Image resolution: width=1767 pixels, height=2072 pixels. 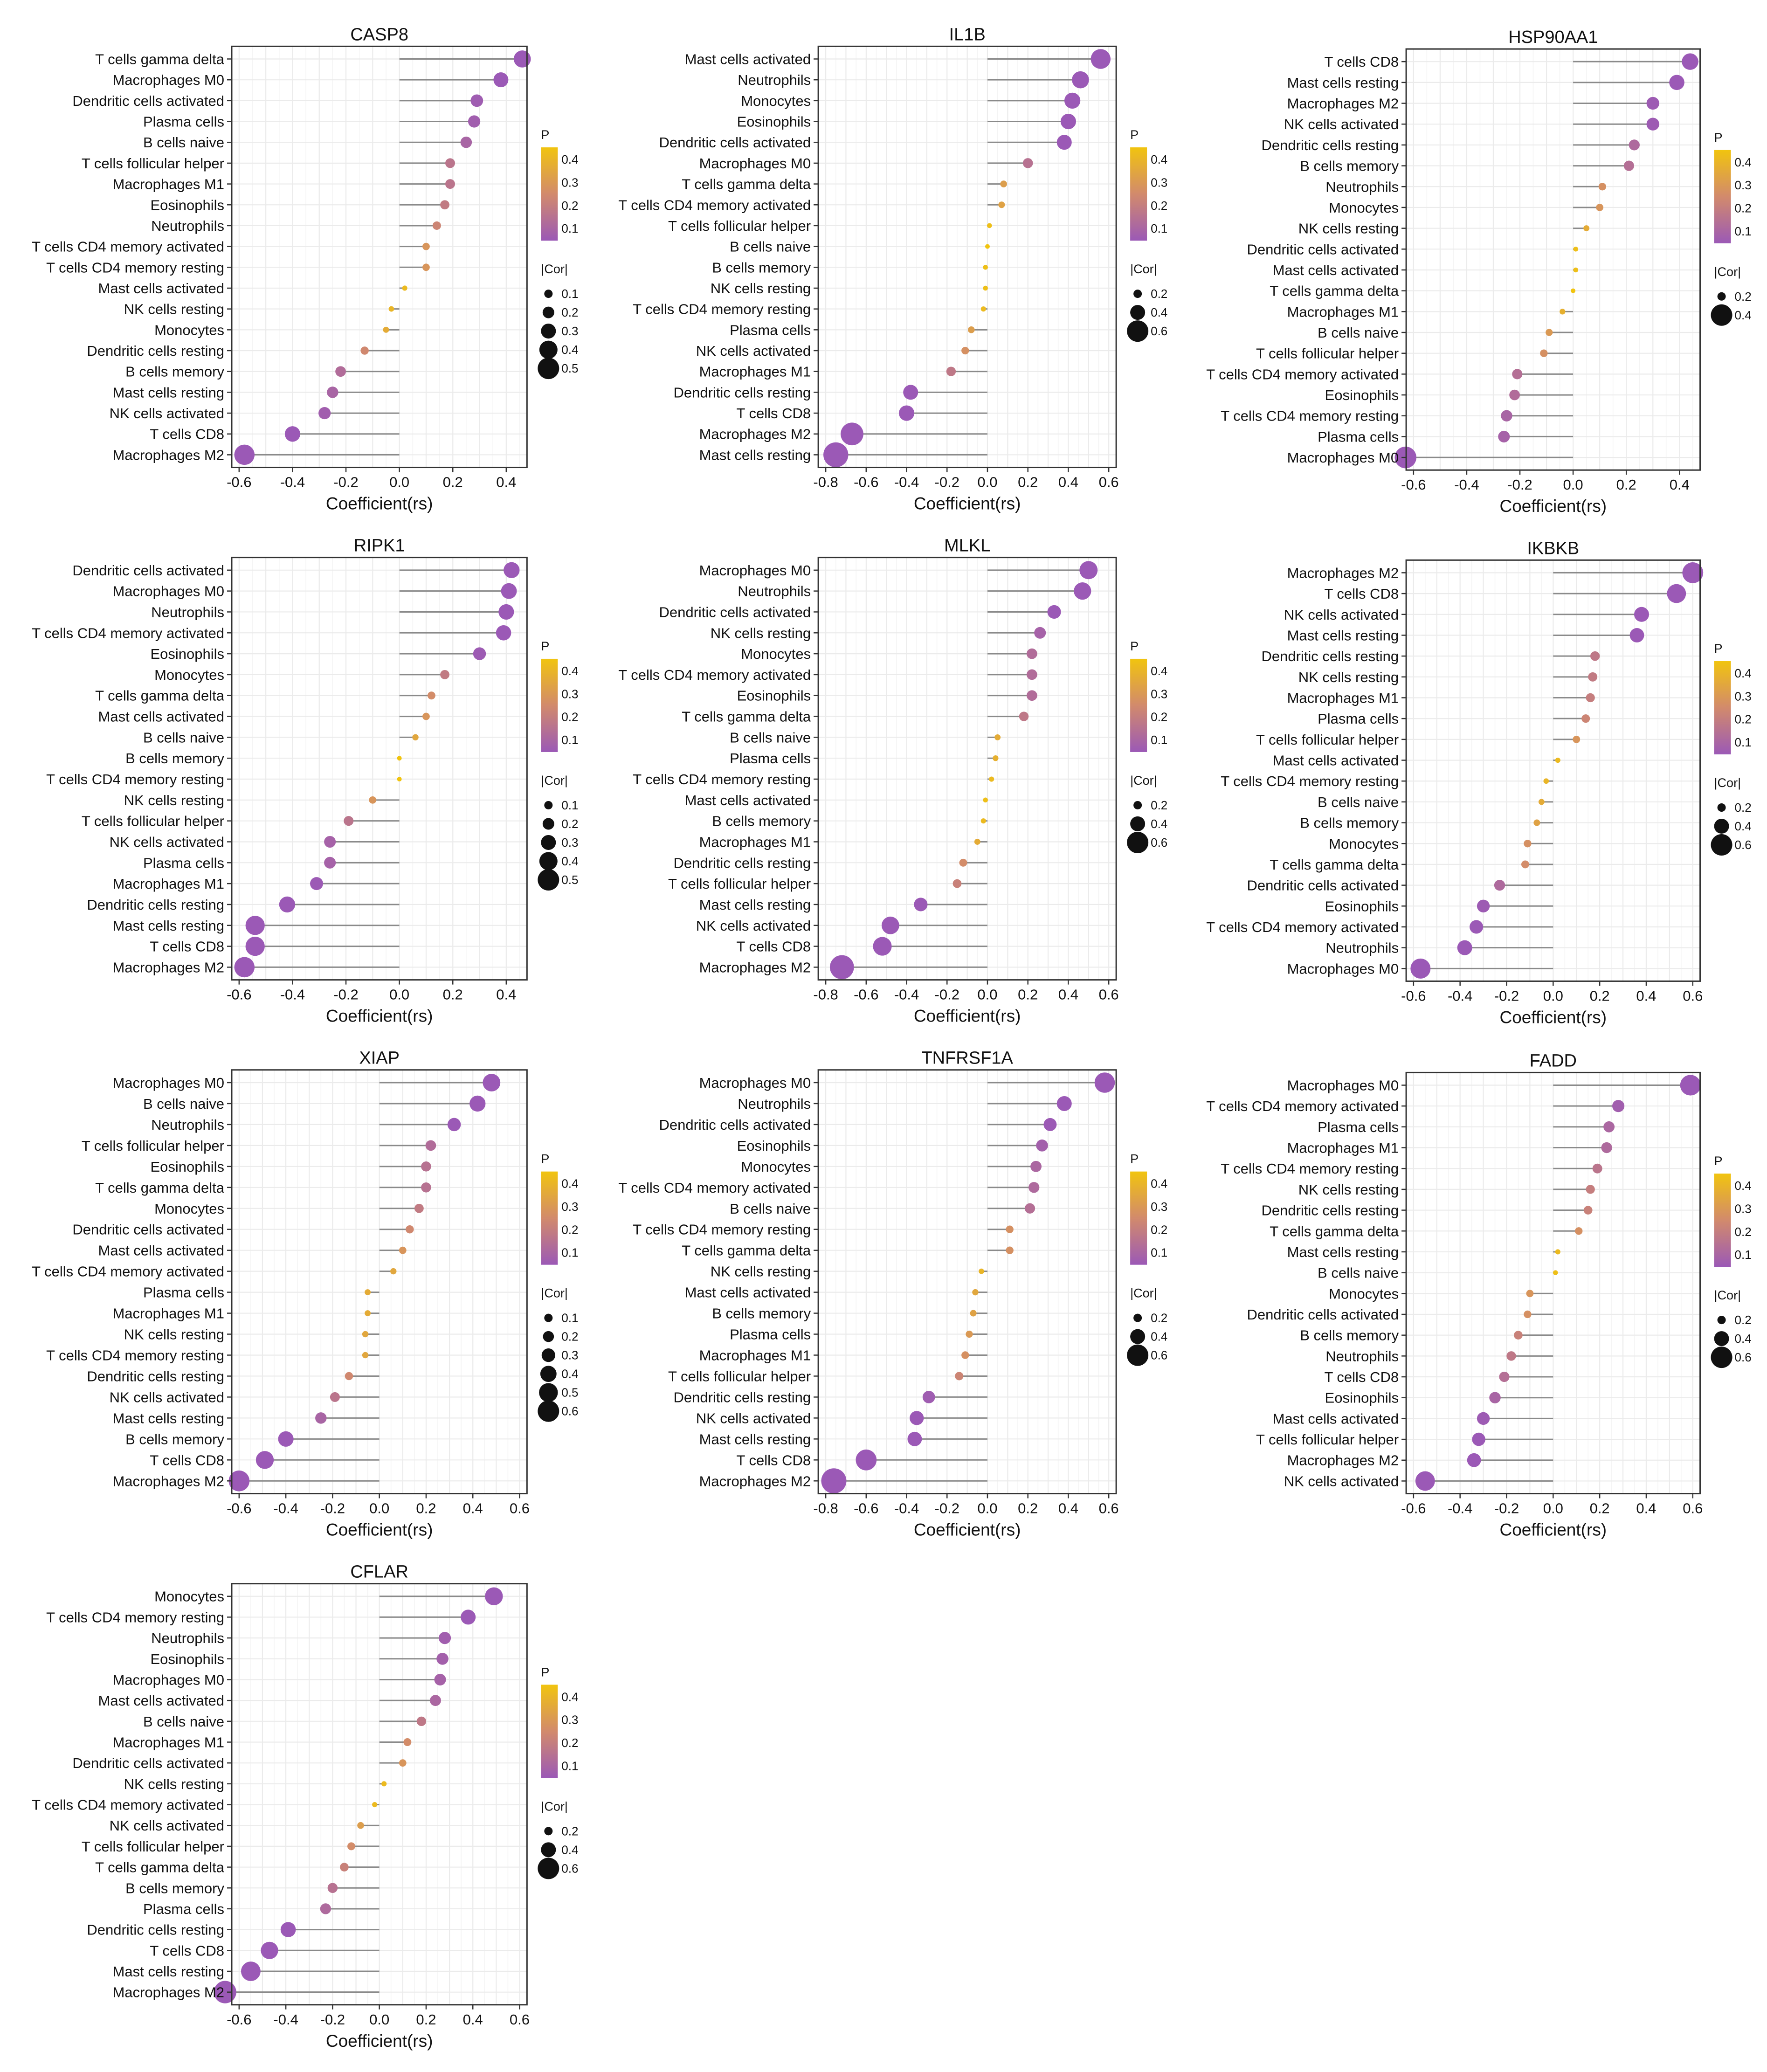 What do you see at coordinates (1732, 749) in the screenshot?
I see `legend: P 0.4 0.3 0.2 0.1 |Cor| 0.2 0.4 0.6` at bounding box center [1732, 749].